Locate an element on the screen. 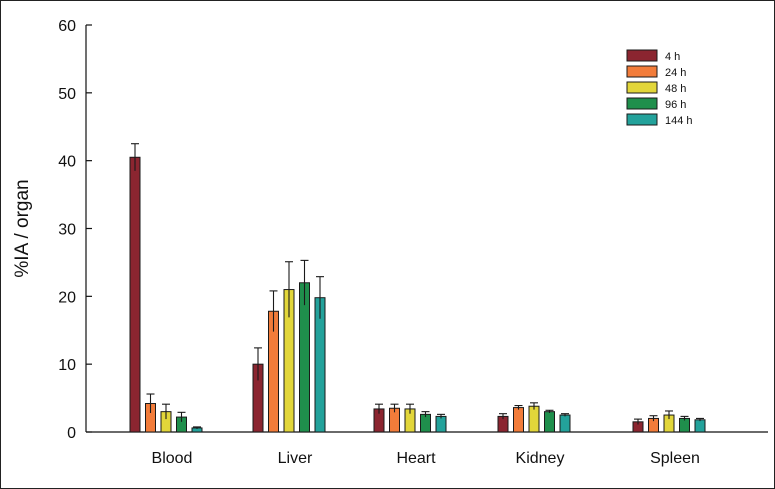 The height and width of the screenshot is (489, 775). legend-label: 96 h is located at coordinates (675, 105).